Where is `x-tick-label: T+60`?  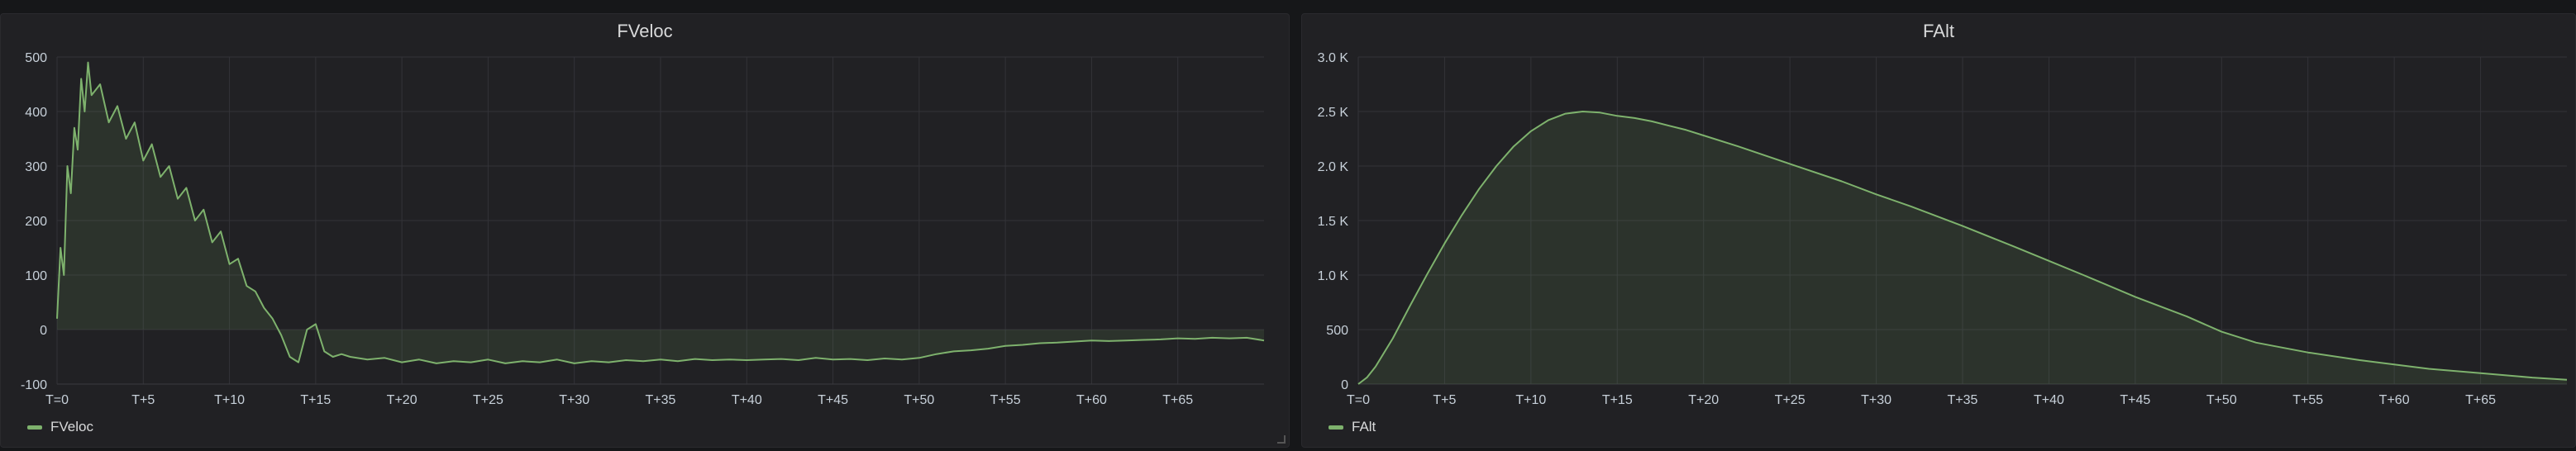
x-tick-label: T+60 is located at coordinates (1091, 400).